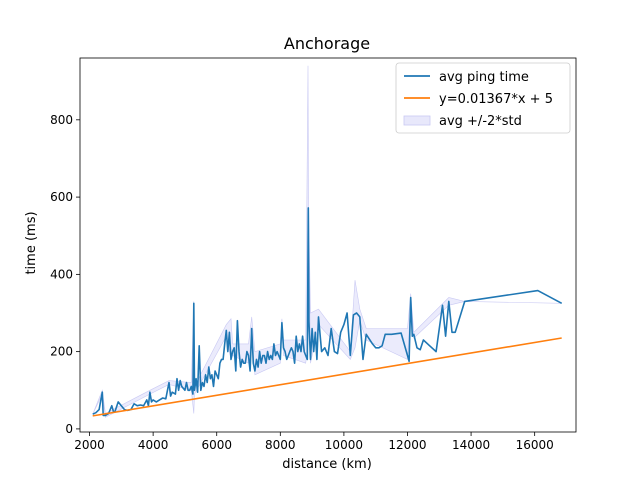  Describe the element at coordinates (407, 445) in the screenshot. I see `x-tick-label: 12000` at that location.